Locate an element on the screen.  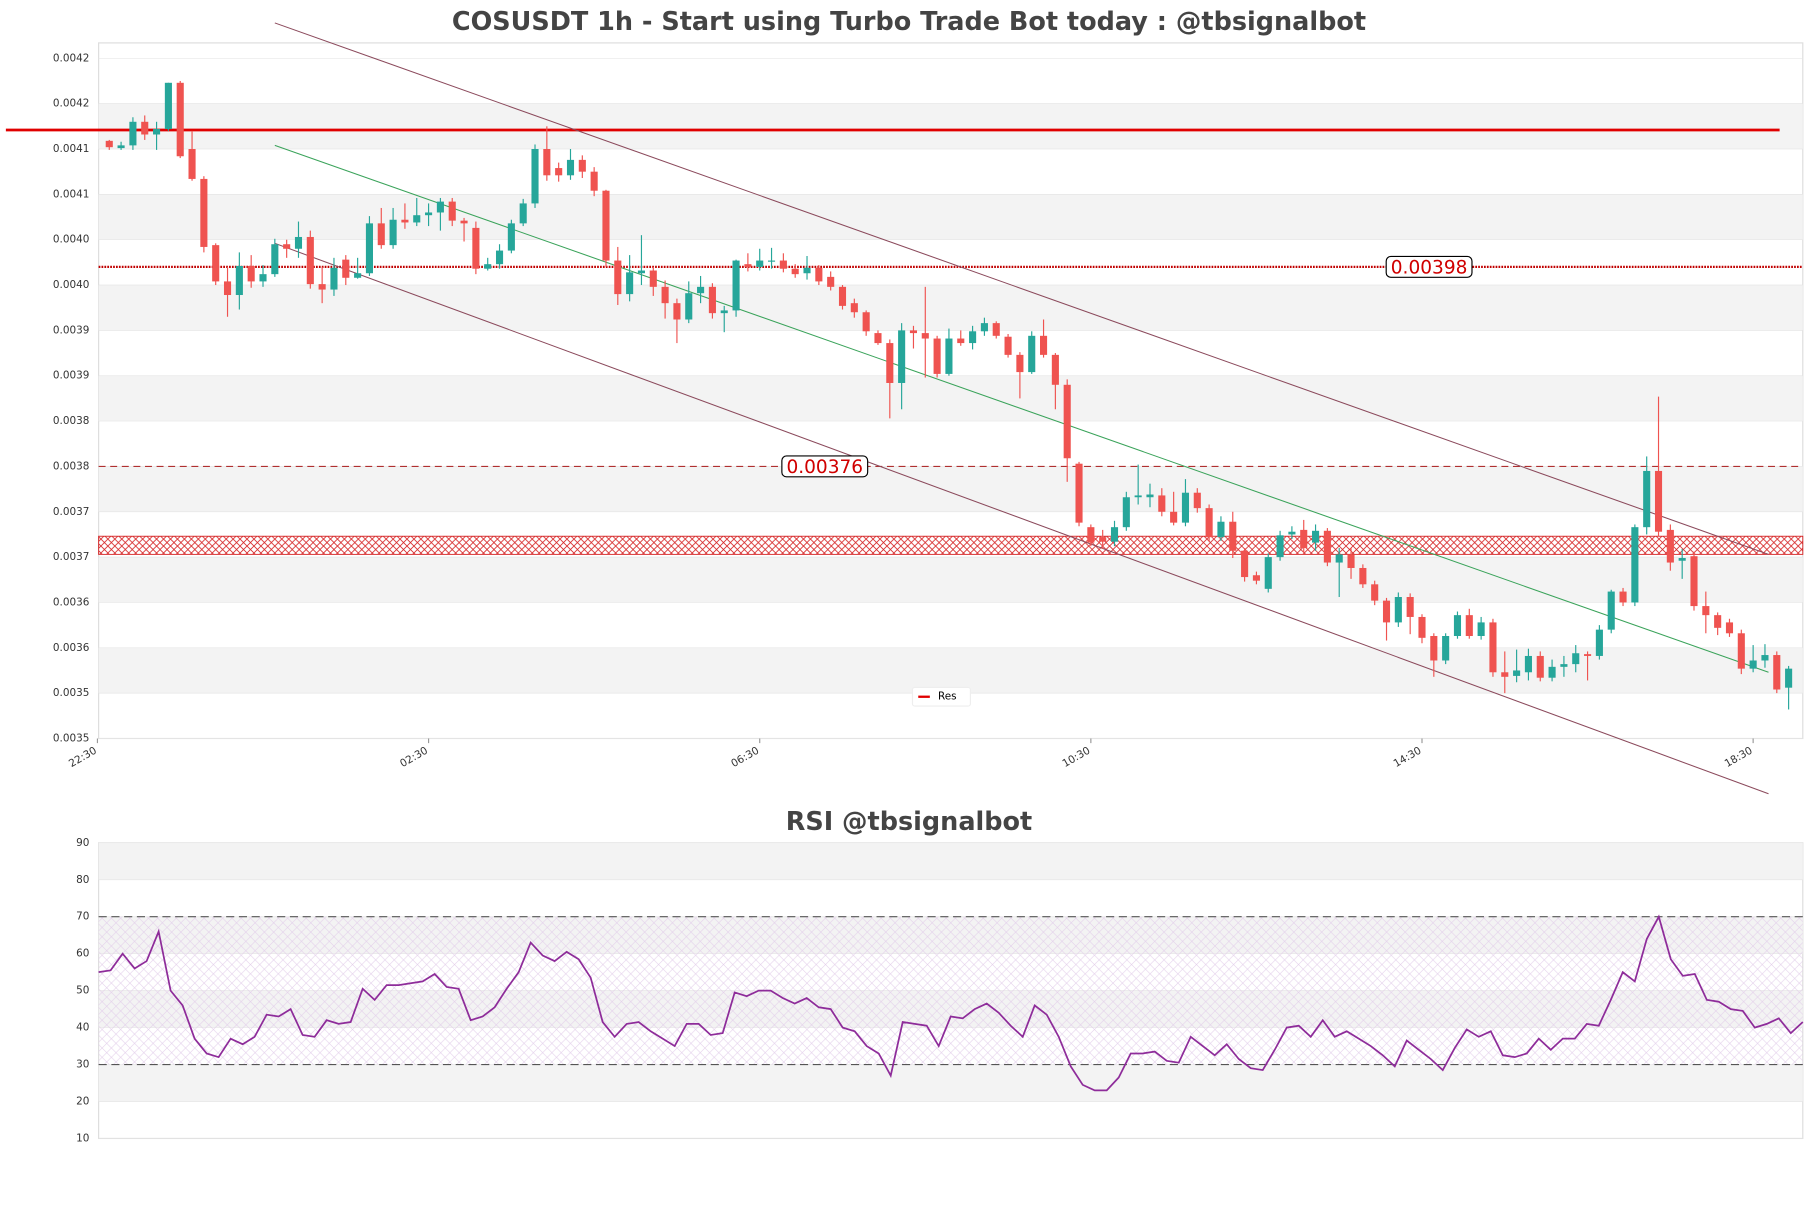
y-tick-label: 0.0041 is located at coordinates (71, 149).